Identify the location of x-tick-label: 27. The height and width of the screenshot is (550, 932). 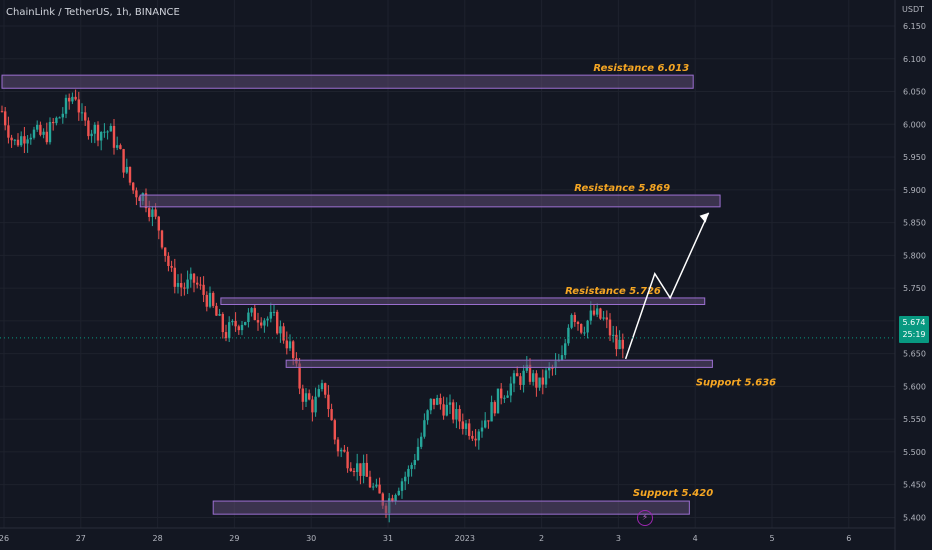
(81, 538).